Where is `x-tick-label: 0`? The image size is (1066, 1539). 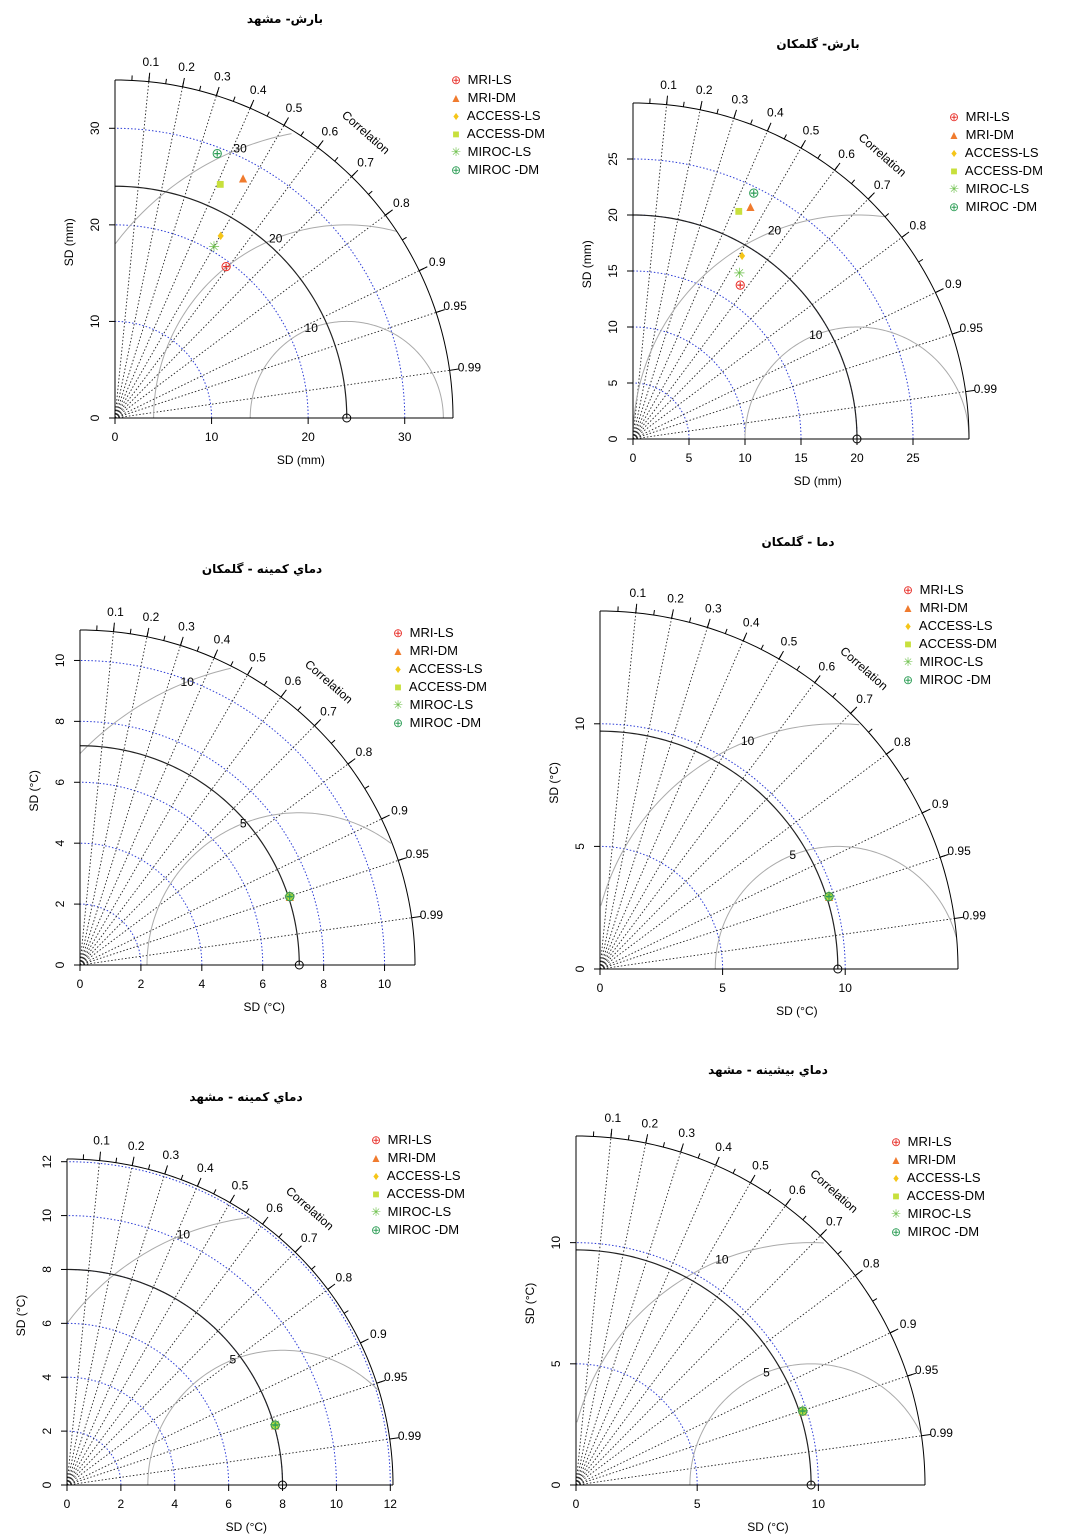 x-tick-label: 0 is located at coordinates (80, 984).